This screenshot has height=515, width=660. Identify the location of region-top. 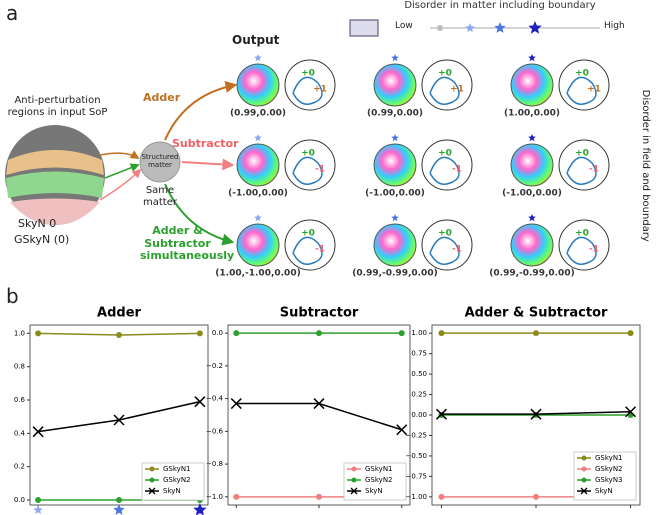
(55, 162).